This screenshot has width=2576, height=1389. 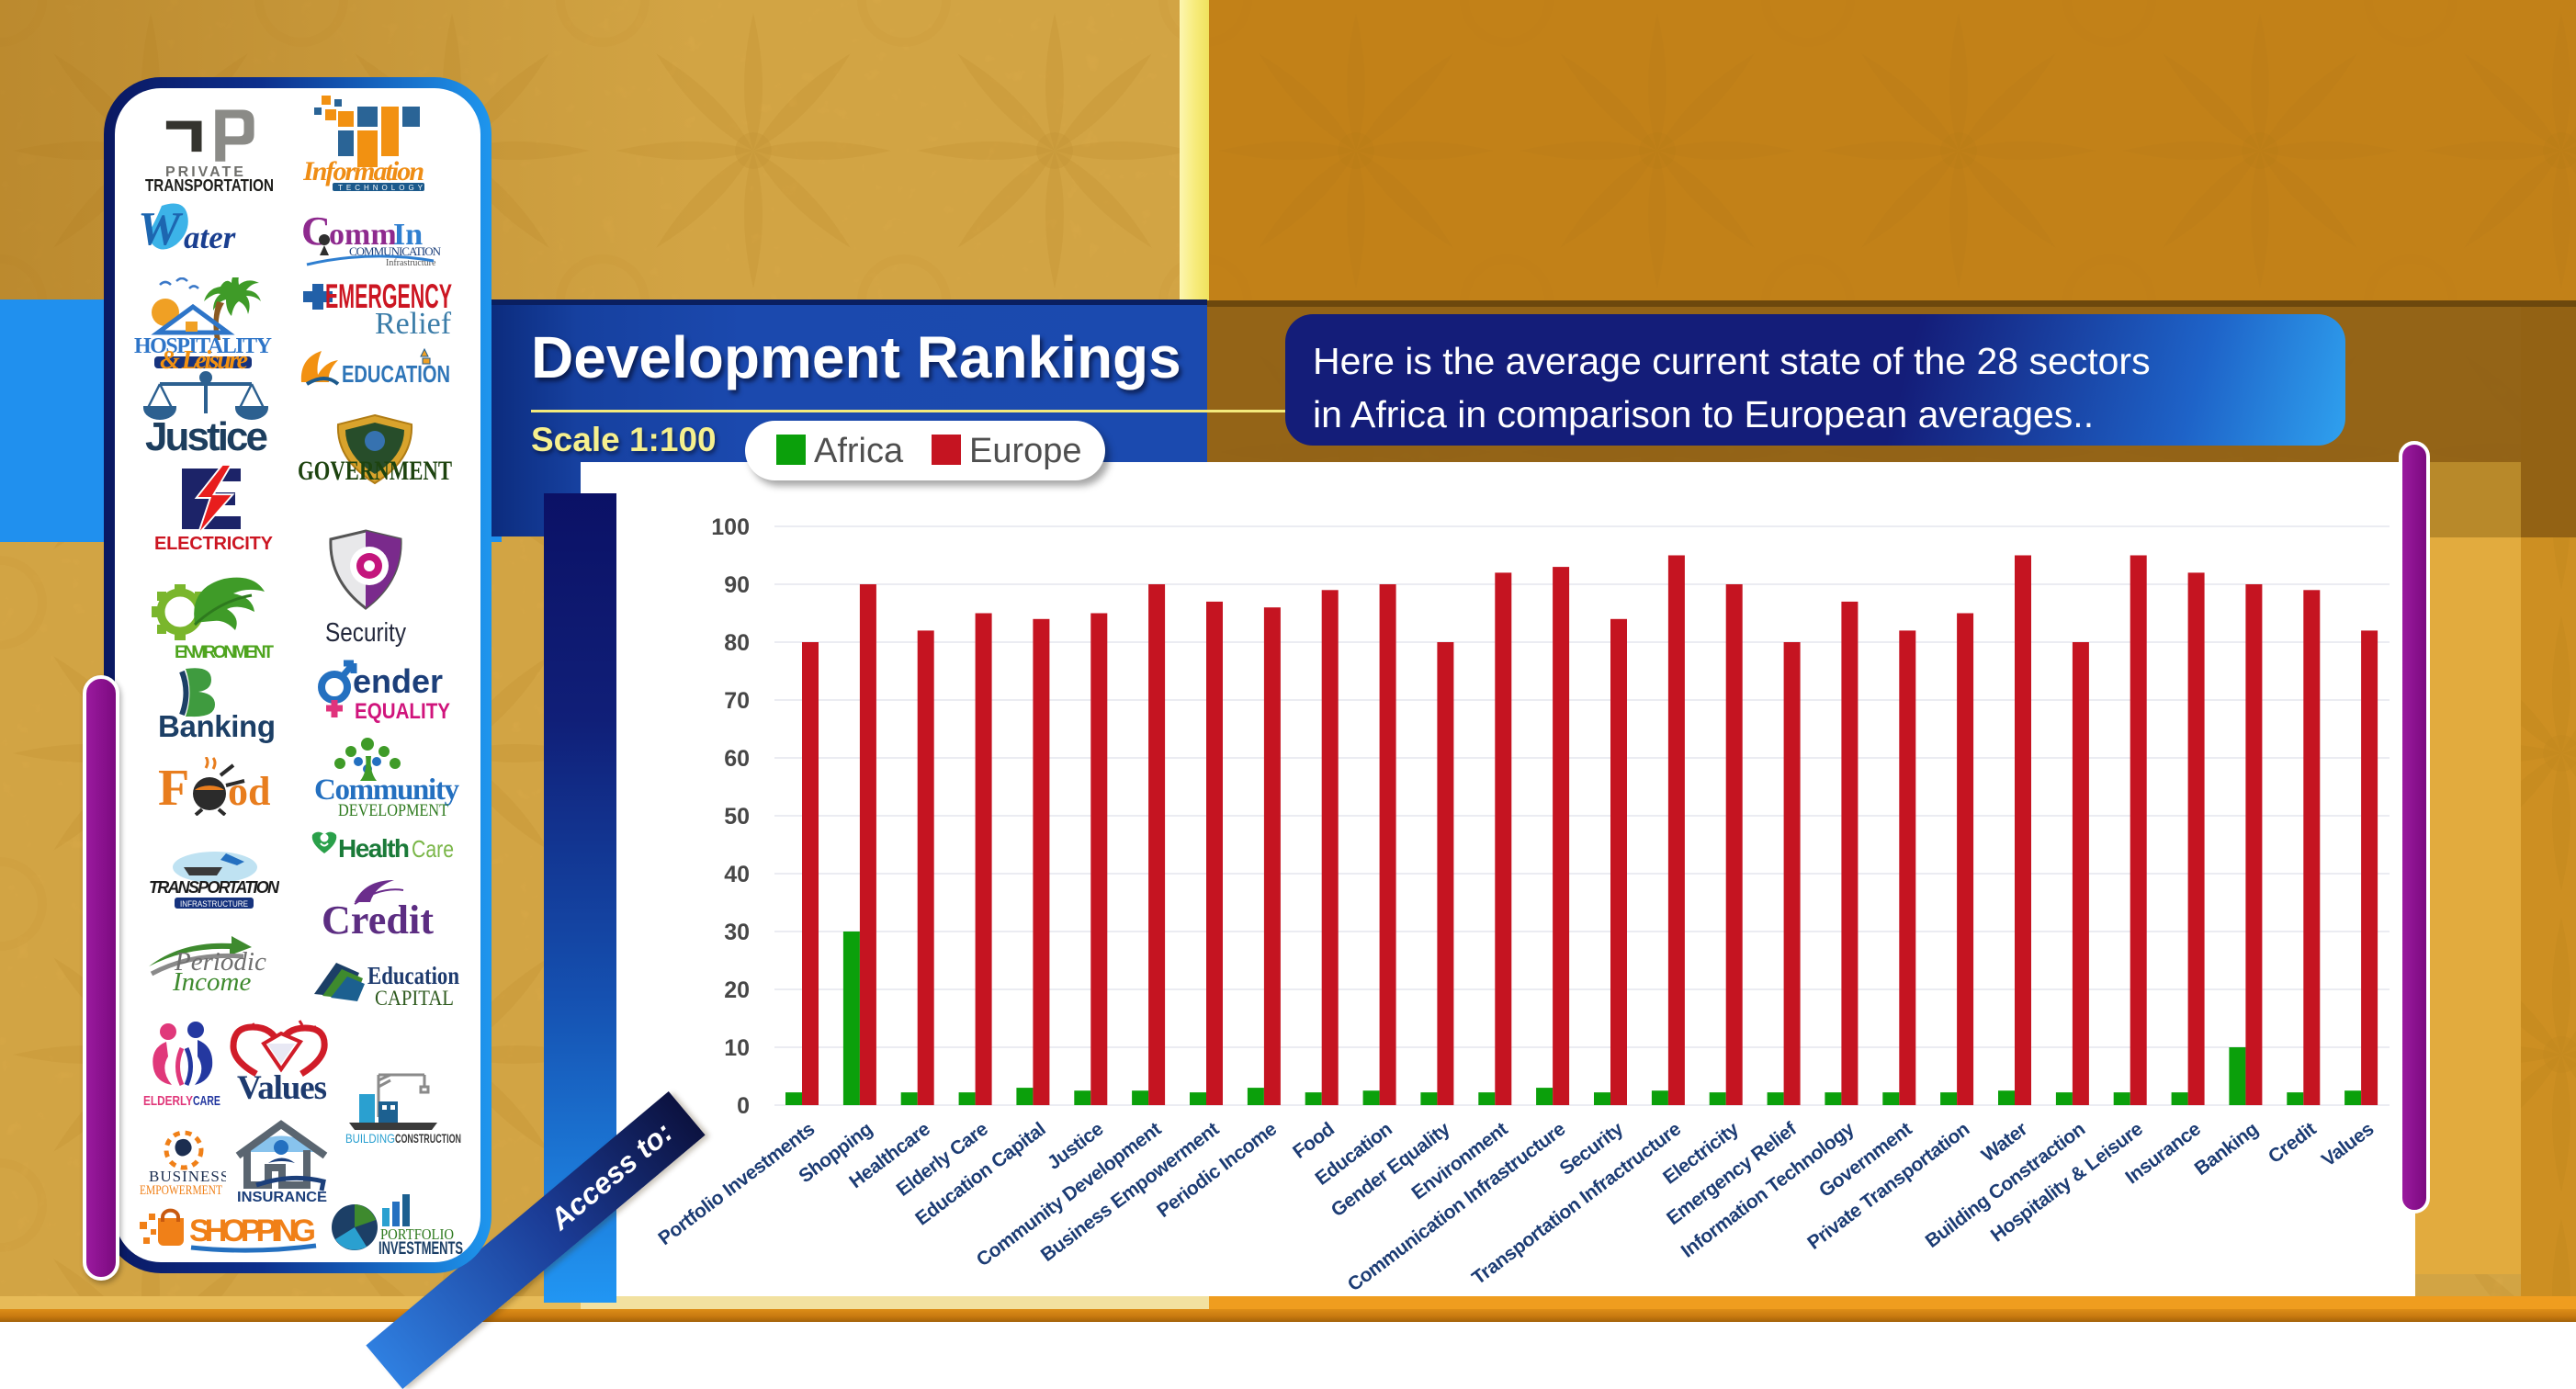 What do you see at coordinates (420, 1247) in the screenshot?
I see `svg-text: INVESTMENTS` at bounding box center [420, 1247].